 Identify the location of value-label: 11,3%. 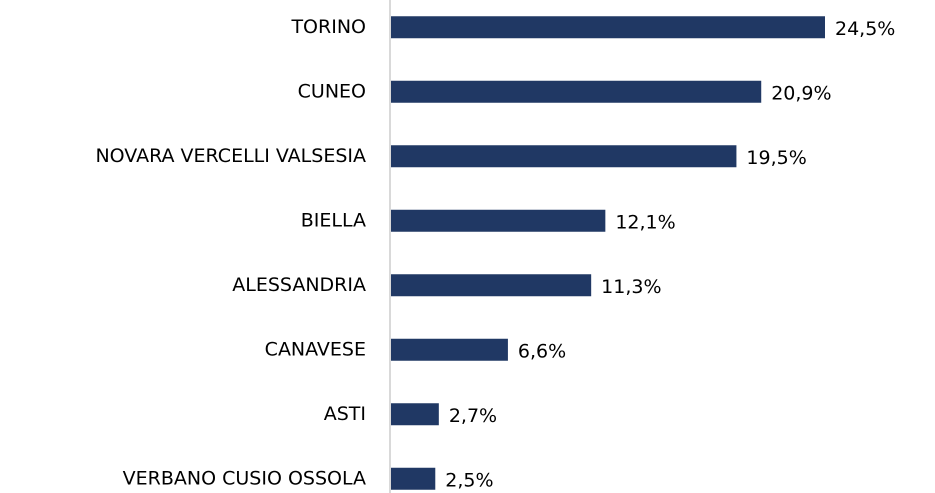
(631, 287).